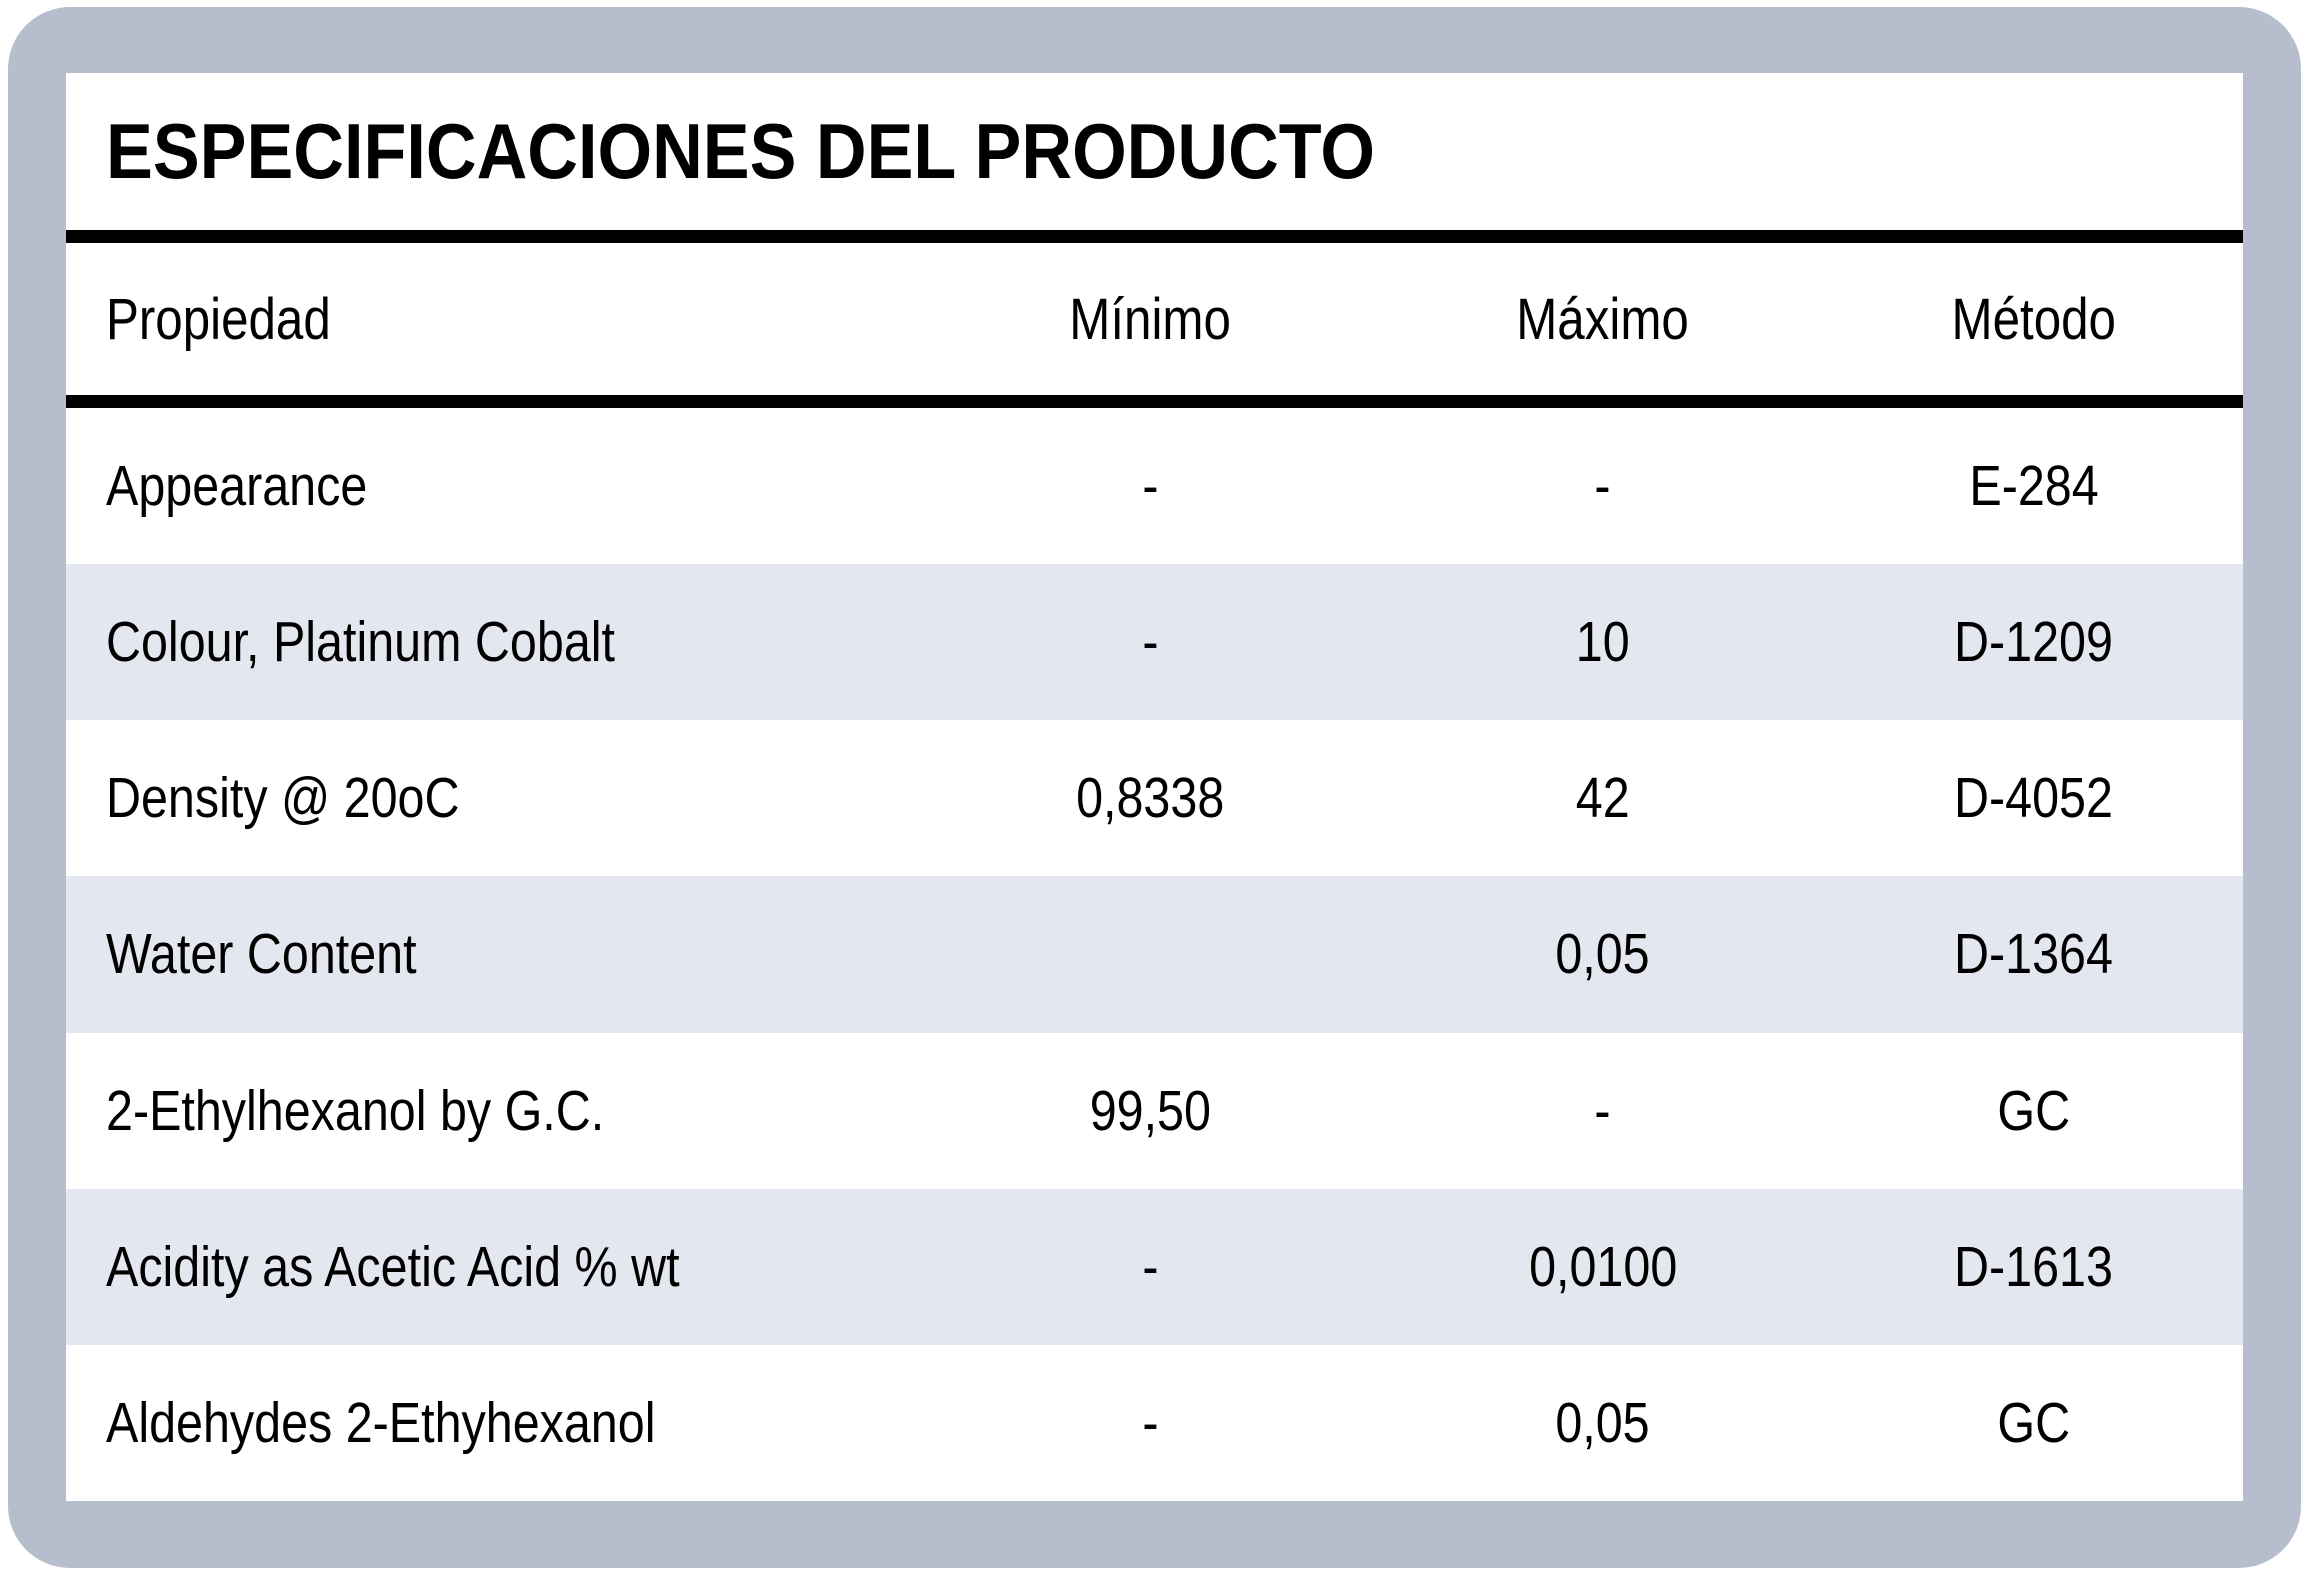 The width and height of the screenshot is (2308, 1575). I want to click on minimum-cell, so click(1150, 954).